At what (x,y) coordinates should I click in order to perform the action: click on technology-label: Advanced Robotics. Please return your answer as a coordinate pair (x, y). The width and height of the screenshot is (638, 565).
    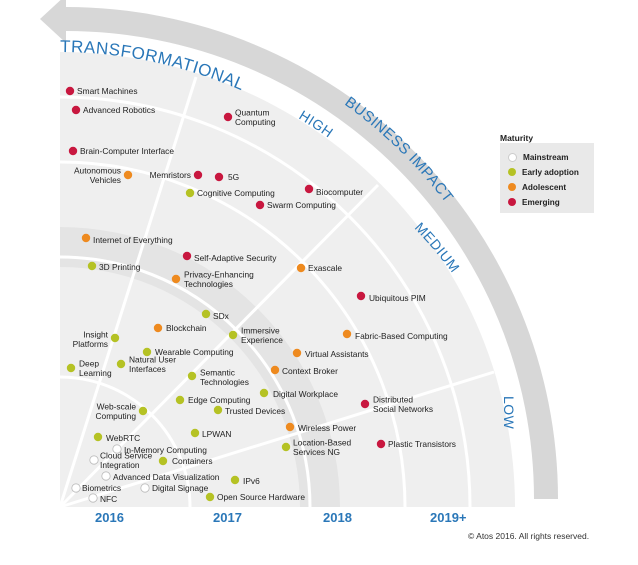
    Looking at the image, I should click on (119, 110).